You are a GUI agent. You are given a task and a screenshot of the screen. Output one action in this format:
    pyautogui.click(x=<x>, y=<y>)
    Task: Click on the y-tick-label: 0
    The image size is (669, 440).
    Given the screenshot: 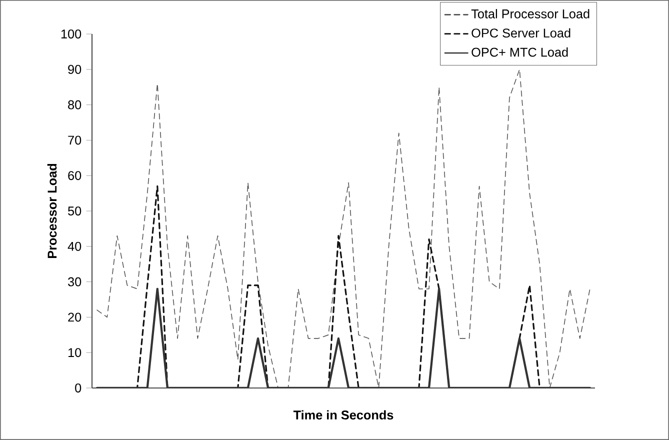 What is the action you would take?
    pyautogui.click(x=78, y=388)
    